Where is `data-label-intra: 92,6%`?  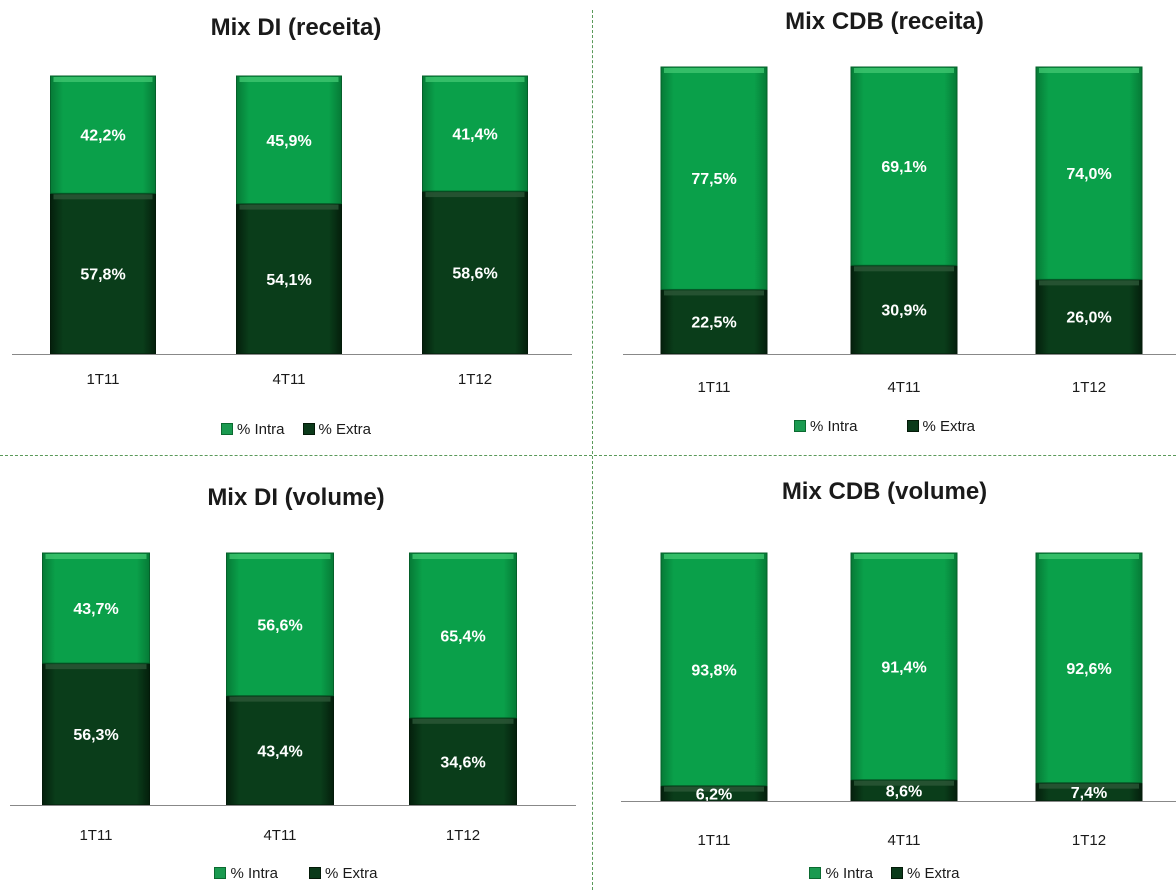 data-label-intra: 92,6% is located at coordinates (1088, 669).